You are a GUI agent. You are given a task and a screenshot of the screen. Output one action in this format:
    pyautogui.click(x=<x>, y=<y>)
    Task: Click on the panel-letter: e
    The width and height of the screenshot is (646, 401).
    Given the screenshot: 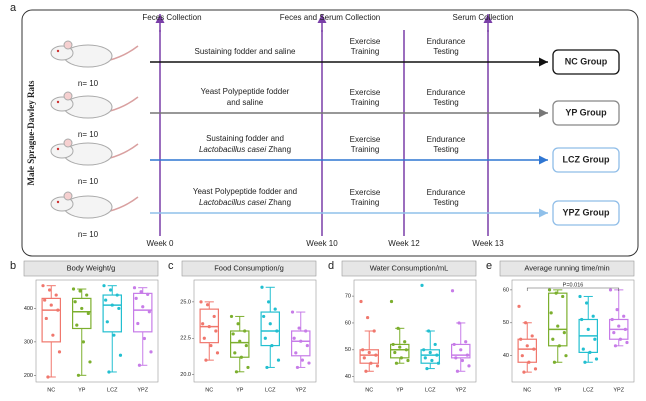 What is the action you would take?
    pyautogui.click(x=489, y=266)
    